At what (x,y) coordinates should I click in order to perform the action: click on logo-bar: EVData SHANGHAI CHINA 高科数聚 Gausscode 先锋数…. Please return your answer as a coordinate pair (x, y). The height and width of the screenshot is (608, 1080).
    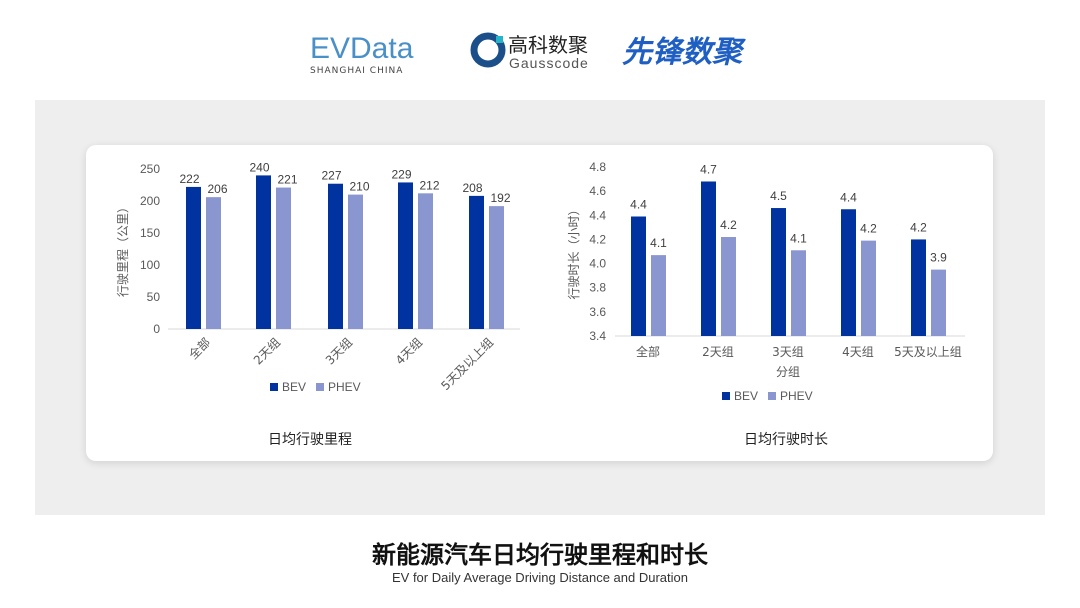
    Looking at the image, I should click on (540, 49).